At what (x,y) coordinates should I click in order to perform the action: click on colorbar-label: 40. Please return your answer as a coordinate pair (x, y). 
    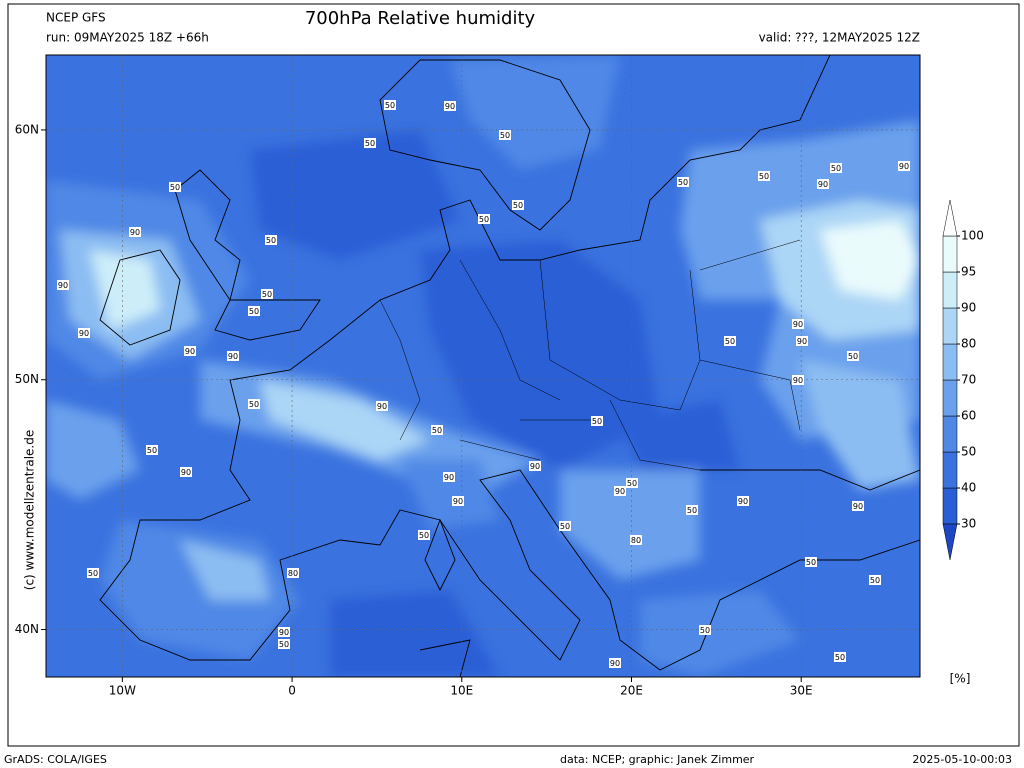
    Looking at the image, I should click on (968, 488).